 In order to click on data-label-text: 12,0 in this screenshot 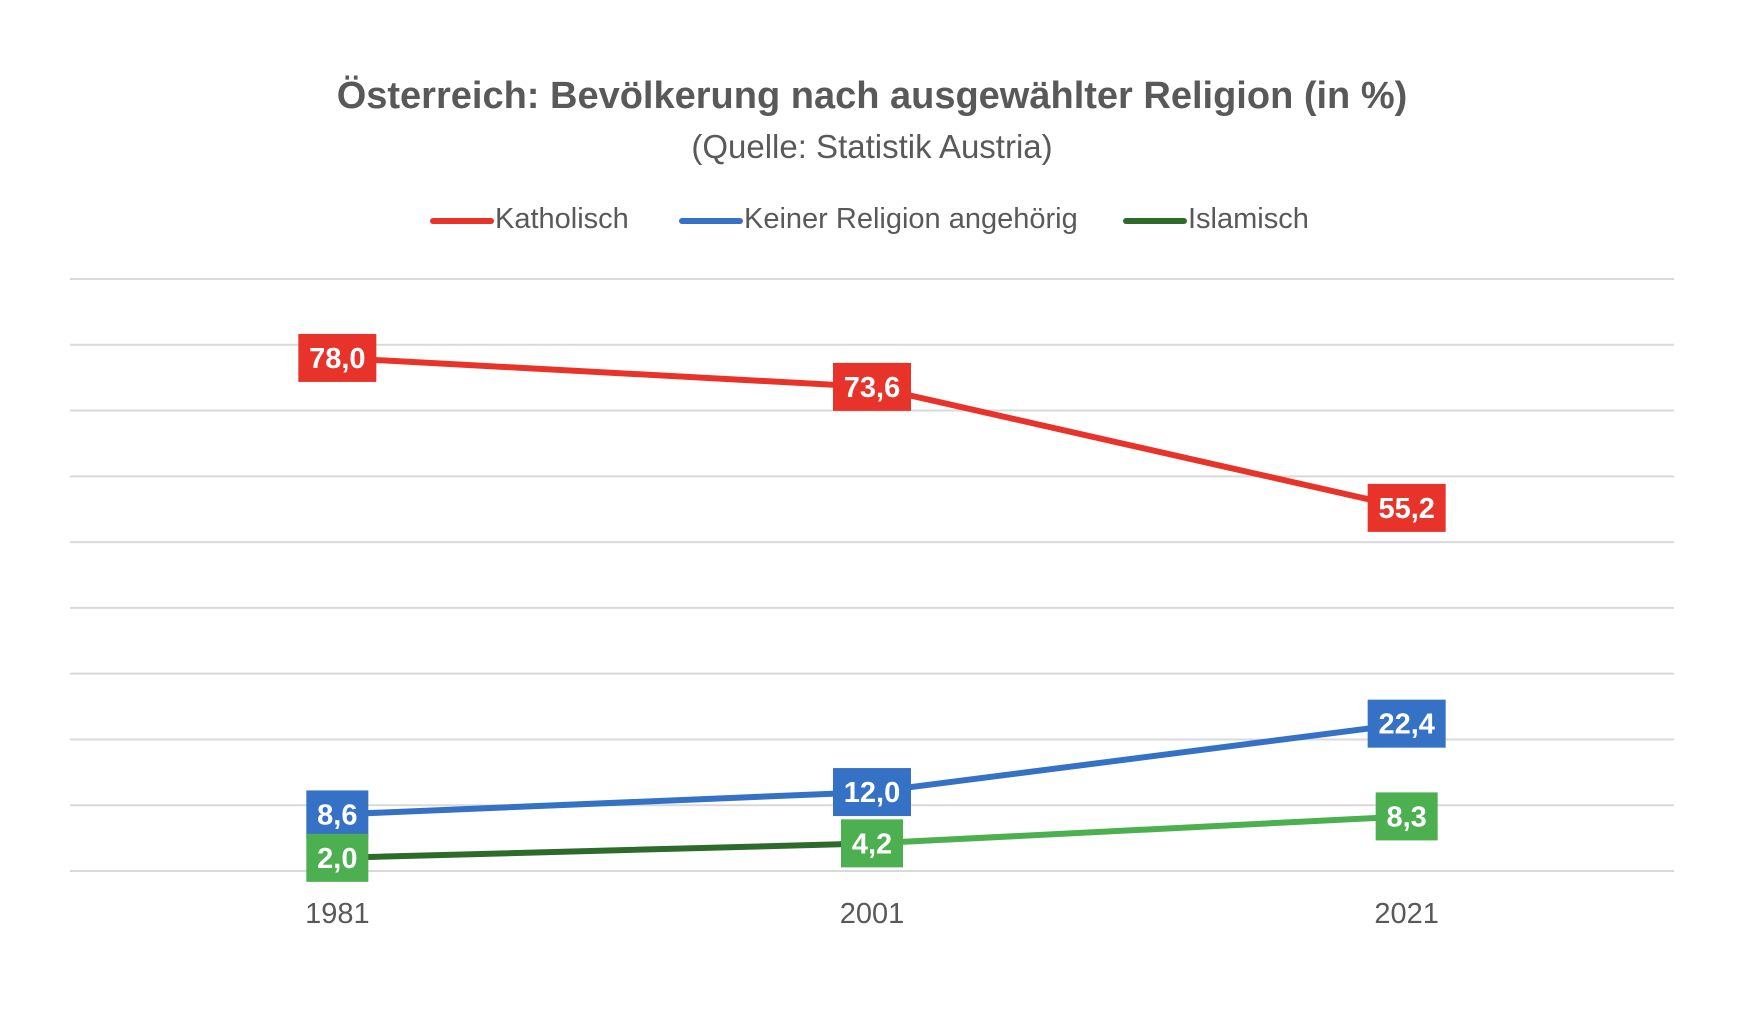, I will do `click(872, 793)`.